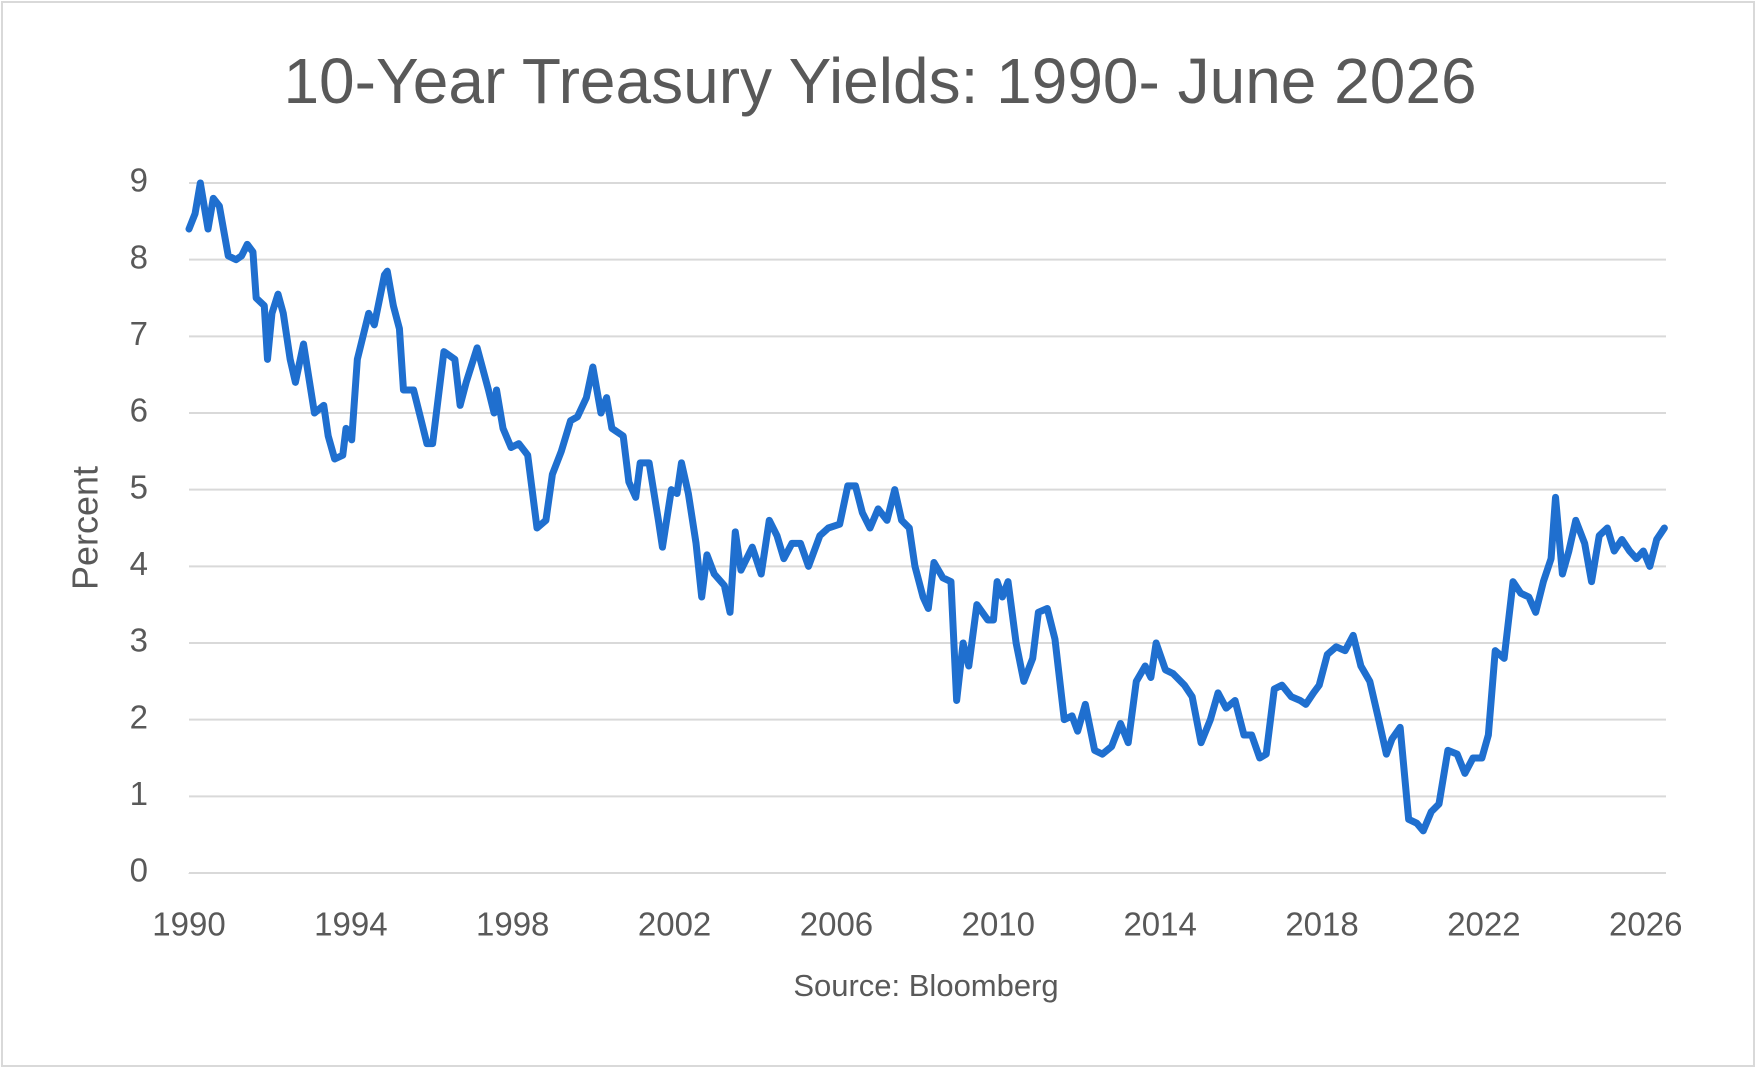 This screenshot has width=1760, height=1072. What do you see at coordinates (139, 410) in the screenshot?
I see `y-tick-label: 6` at bounding box center [139, 410].